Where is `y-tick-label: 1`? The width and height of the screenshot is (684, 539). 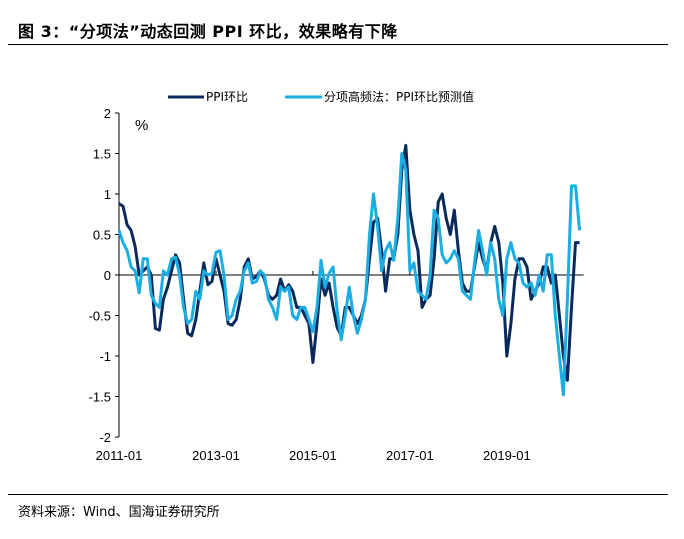
y-tick-label: 1 is located at coordinates (107, 194).